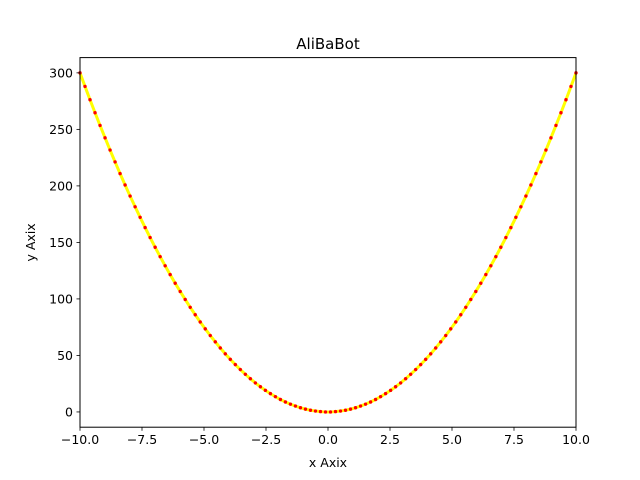 The height and width of the screenshot is (480, 640). What do you see at coordinates (328, 462) in the screenshot?
I see `x-axis-label: x Axix` at bounding box center [328, 462].